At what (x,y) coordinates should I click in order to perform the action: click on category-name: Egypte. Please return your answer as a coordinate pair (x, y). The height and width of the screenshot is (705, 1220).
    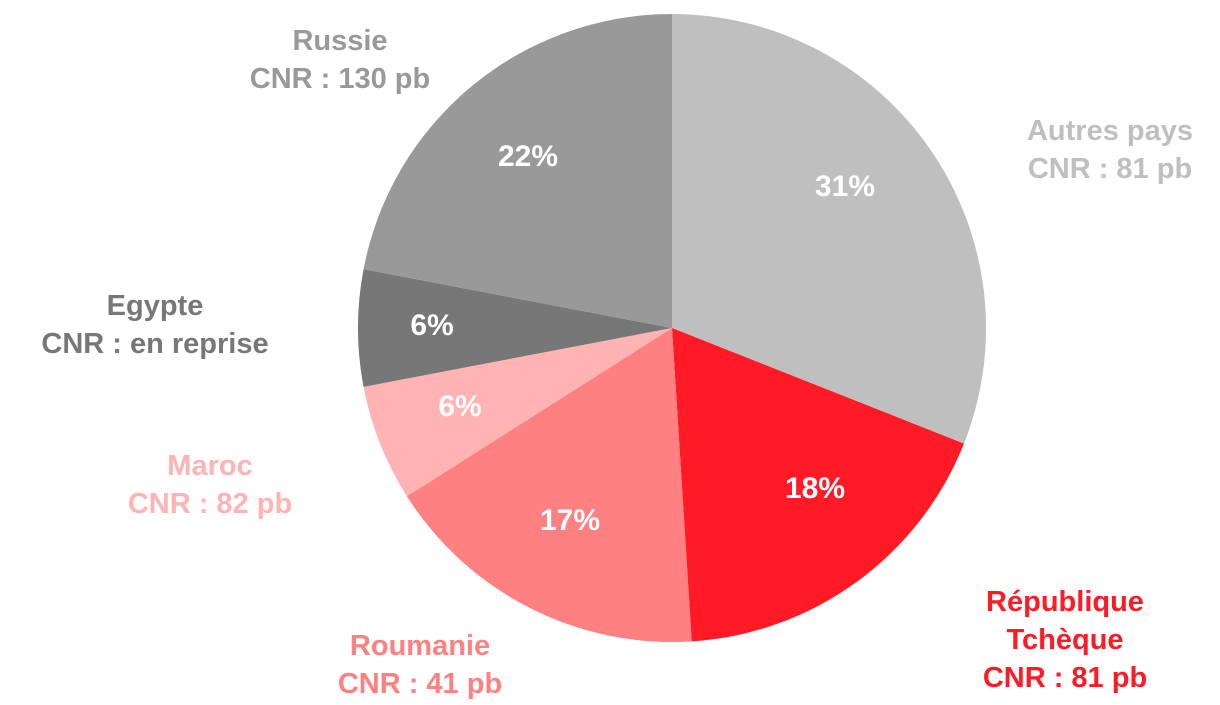
    Looking at the image, I should click on (155, 306).